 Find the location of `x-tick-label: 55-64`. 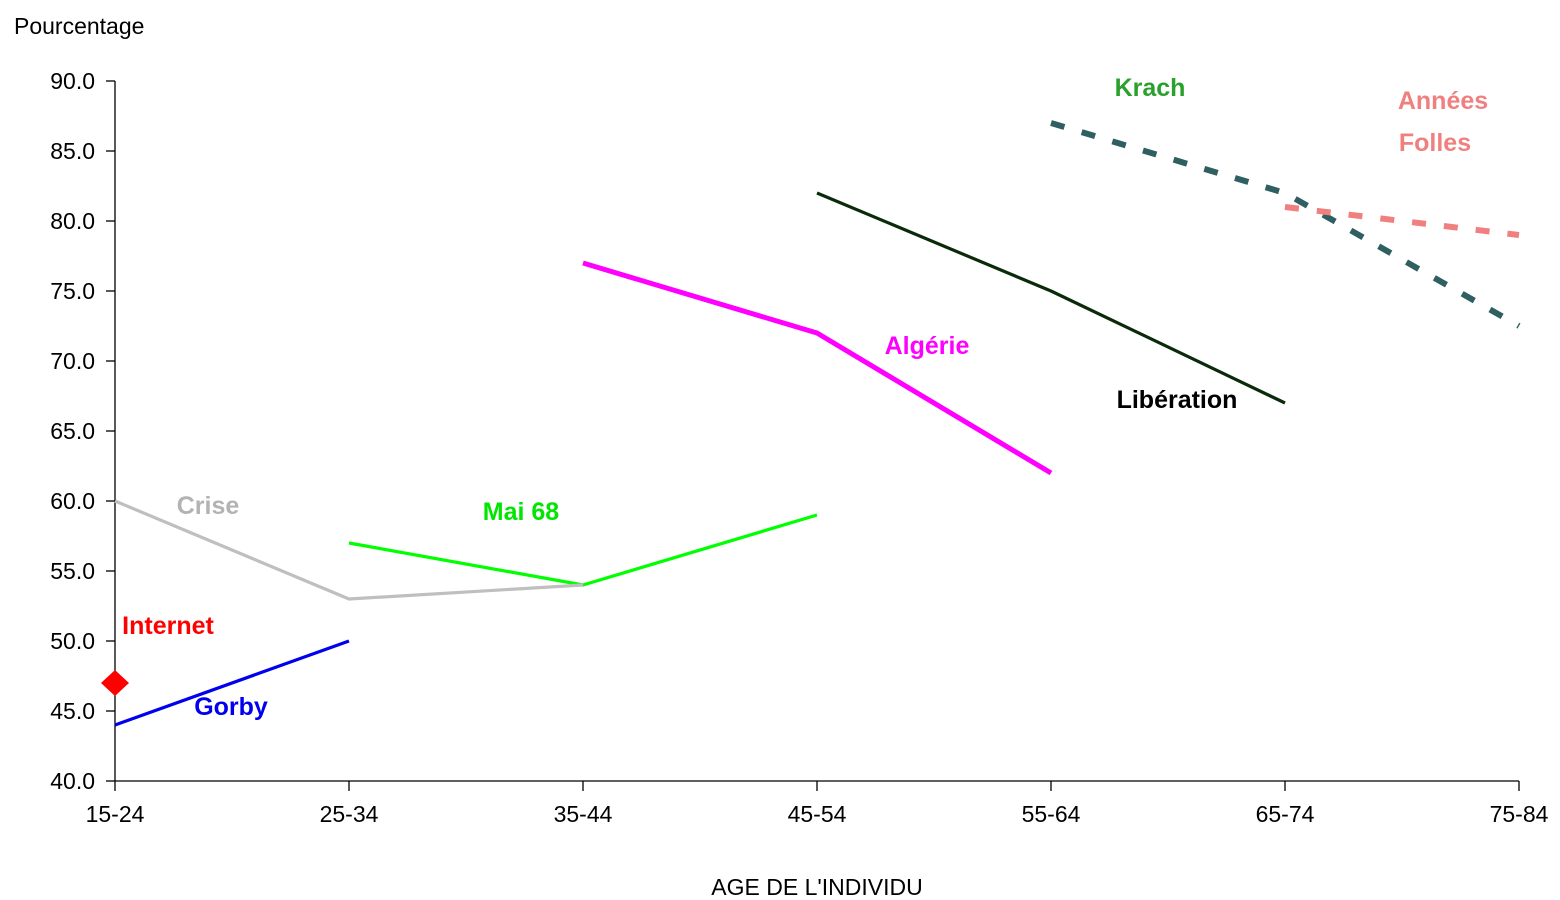

x-tick-label: 55-64 is located at coordinates (1051, 814).